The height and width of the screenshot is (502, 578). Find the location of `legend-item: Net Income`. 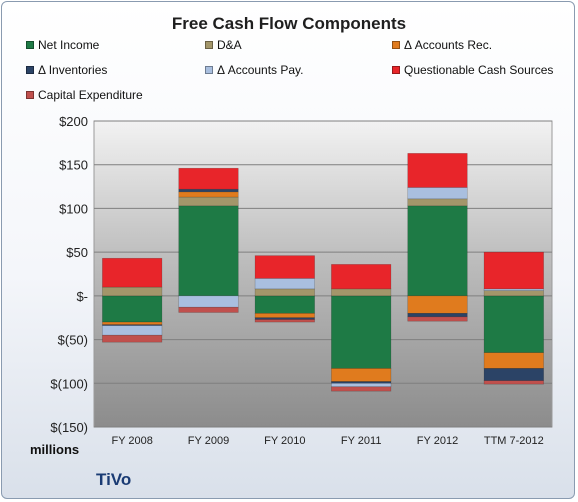

legend-item: Net Income is located at coordinates (62, 45).